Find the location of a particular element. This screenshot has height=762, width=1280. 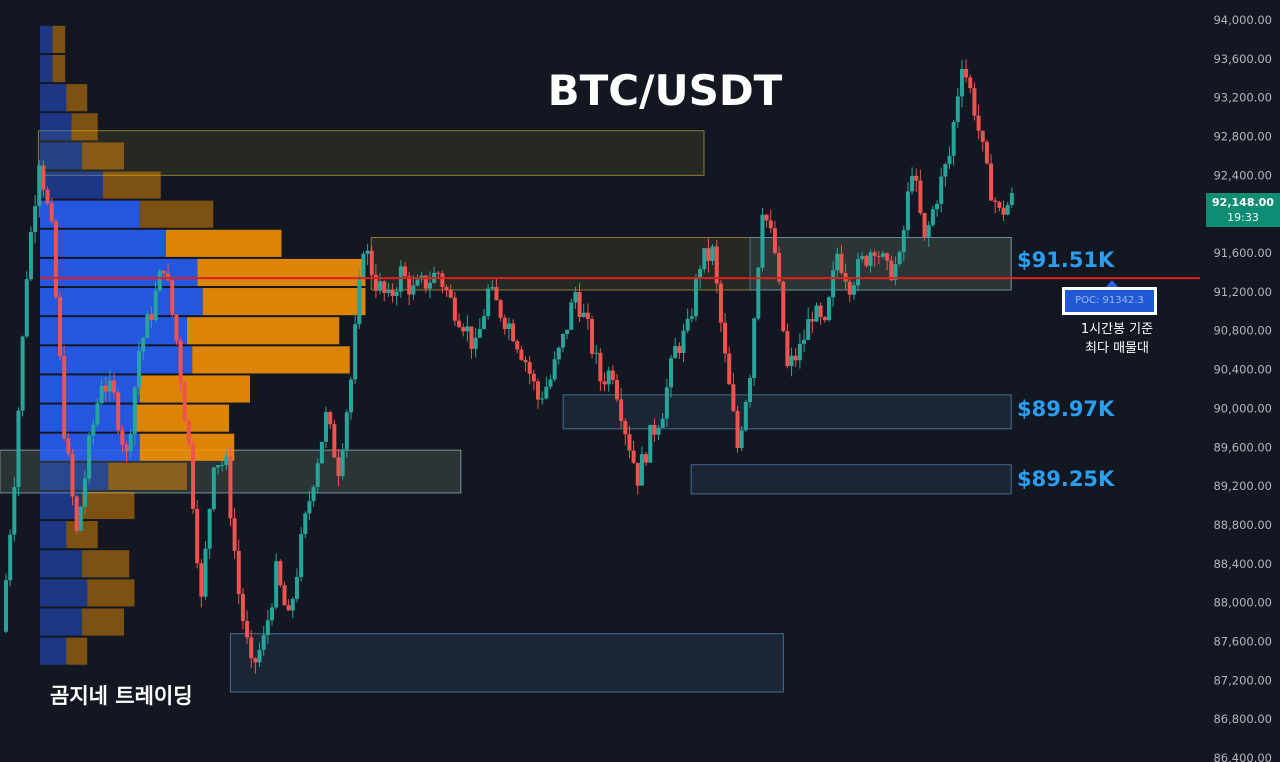

axis-tick-label: 90,400.00 is located at coordinates (1242, 370).